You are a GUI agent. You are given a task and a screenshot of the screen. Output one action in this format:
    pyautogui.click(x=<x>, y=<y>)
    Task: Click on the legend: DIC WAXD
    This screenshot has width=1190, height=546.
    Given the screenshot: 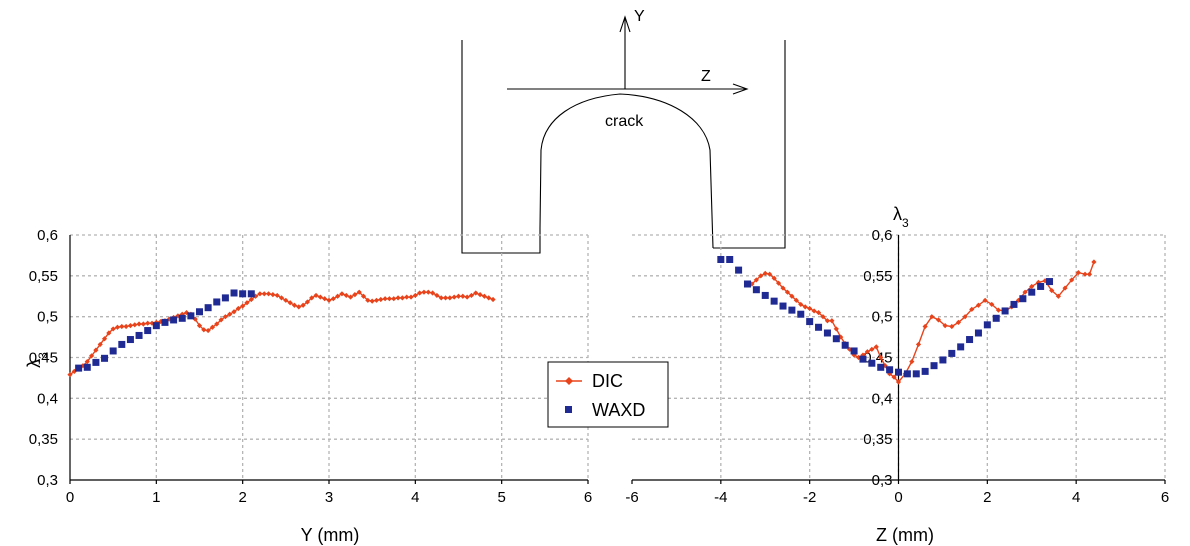 What is the action you would take?
    pyautogui.click(x=608, y=394)
    